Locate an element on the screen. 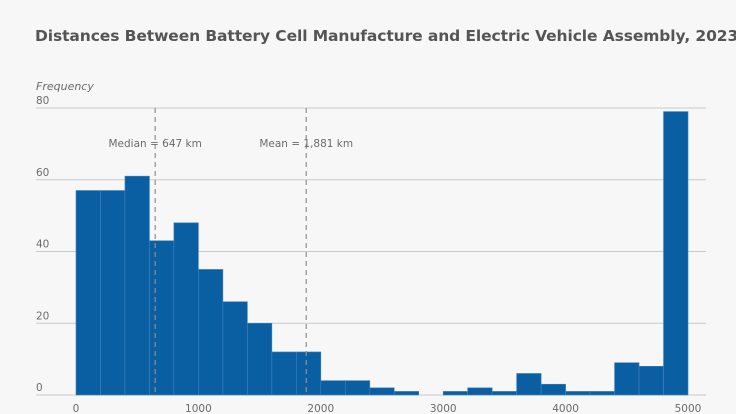  x-axis-ticks: 0 1000 2000 3000 4000 5000 is located at coordinates (387, 408).